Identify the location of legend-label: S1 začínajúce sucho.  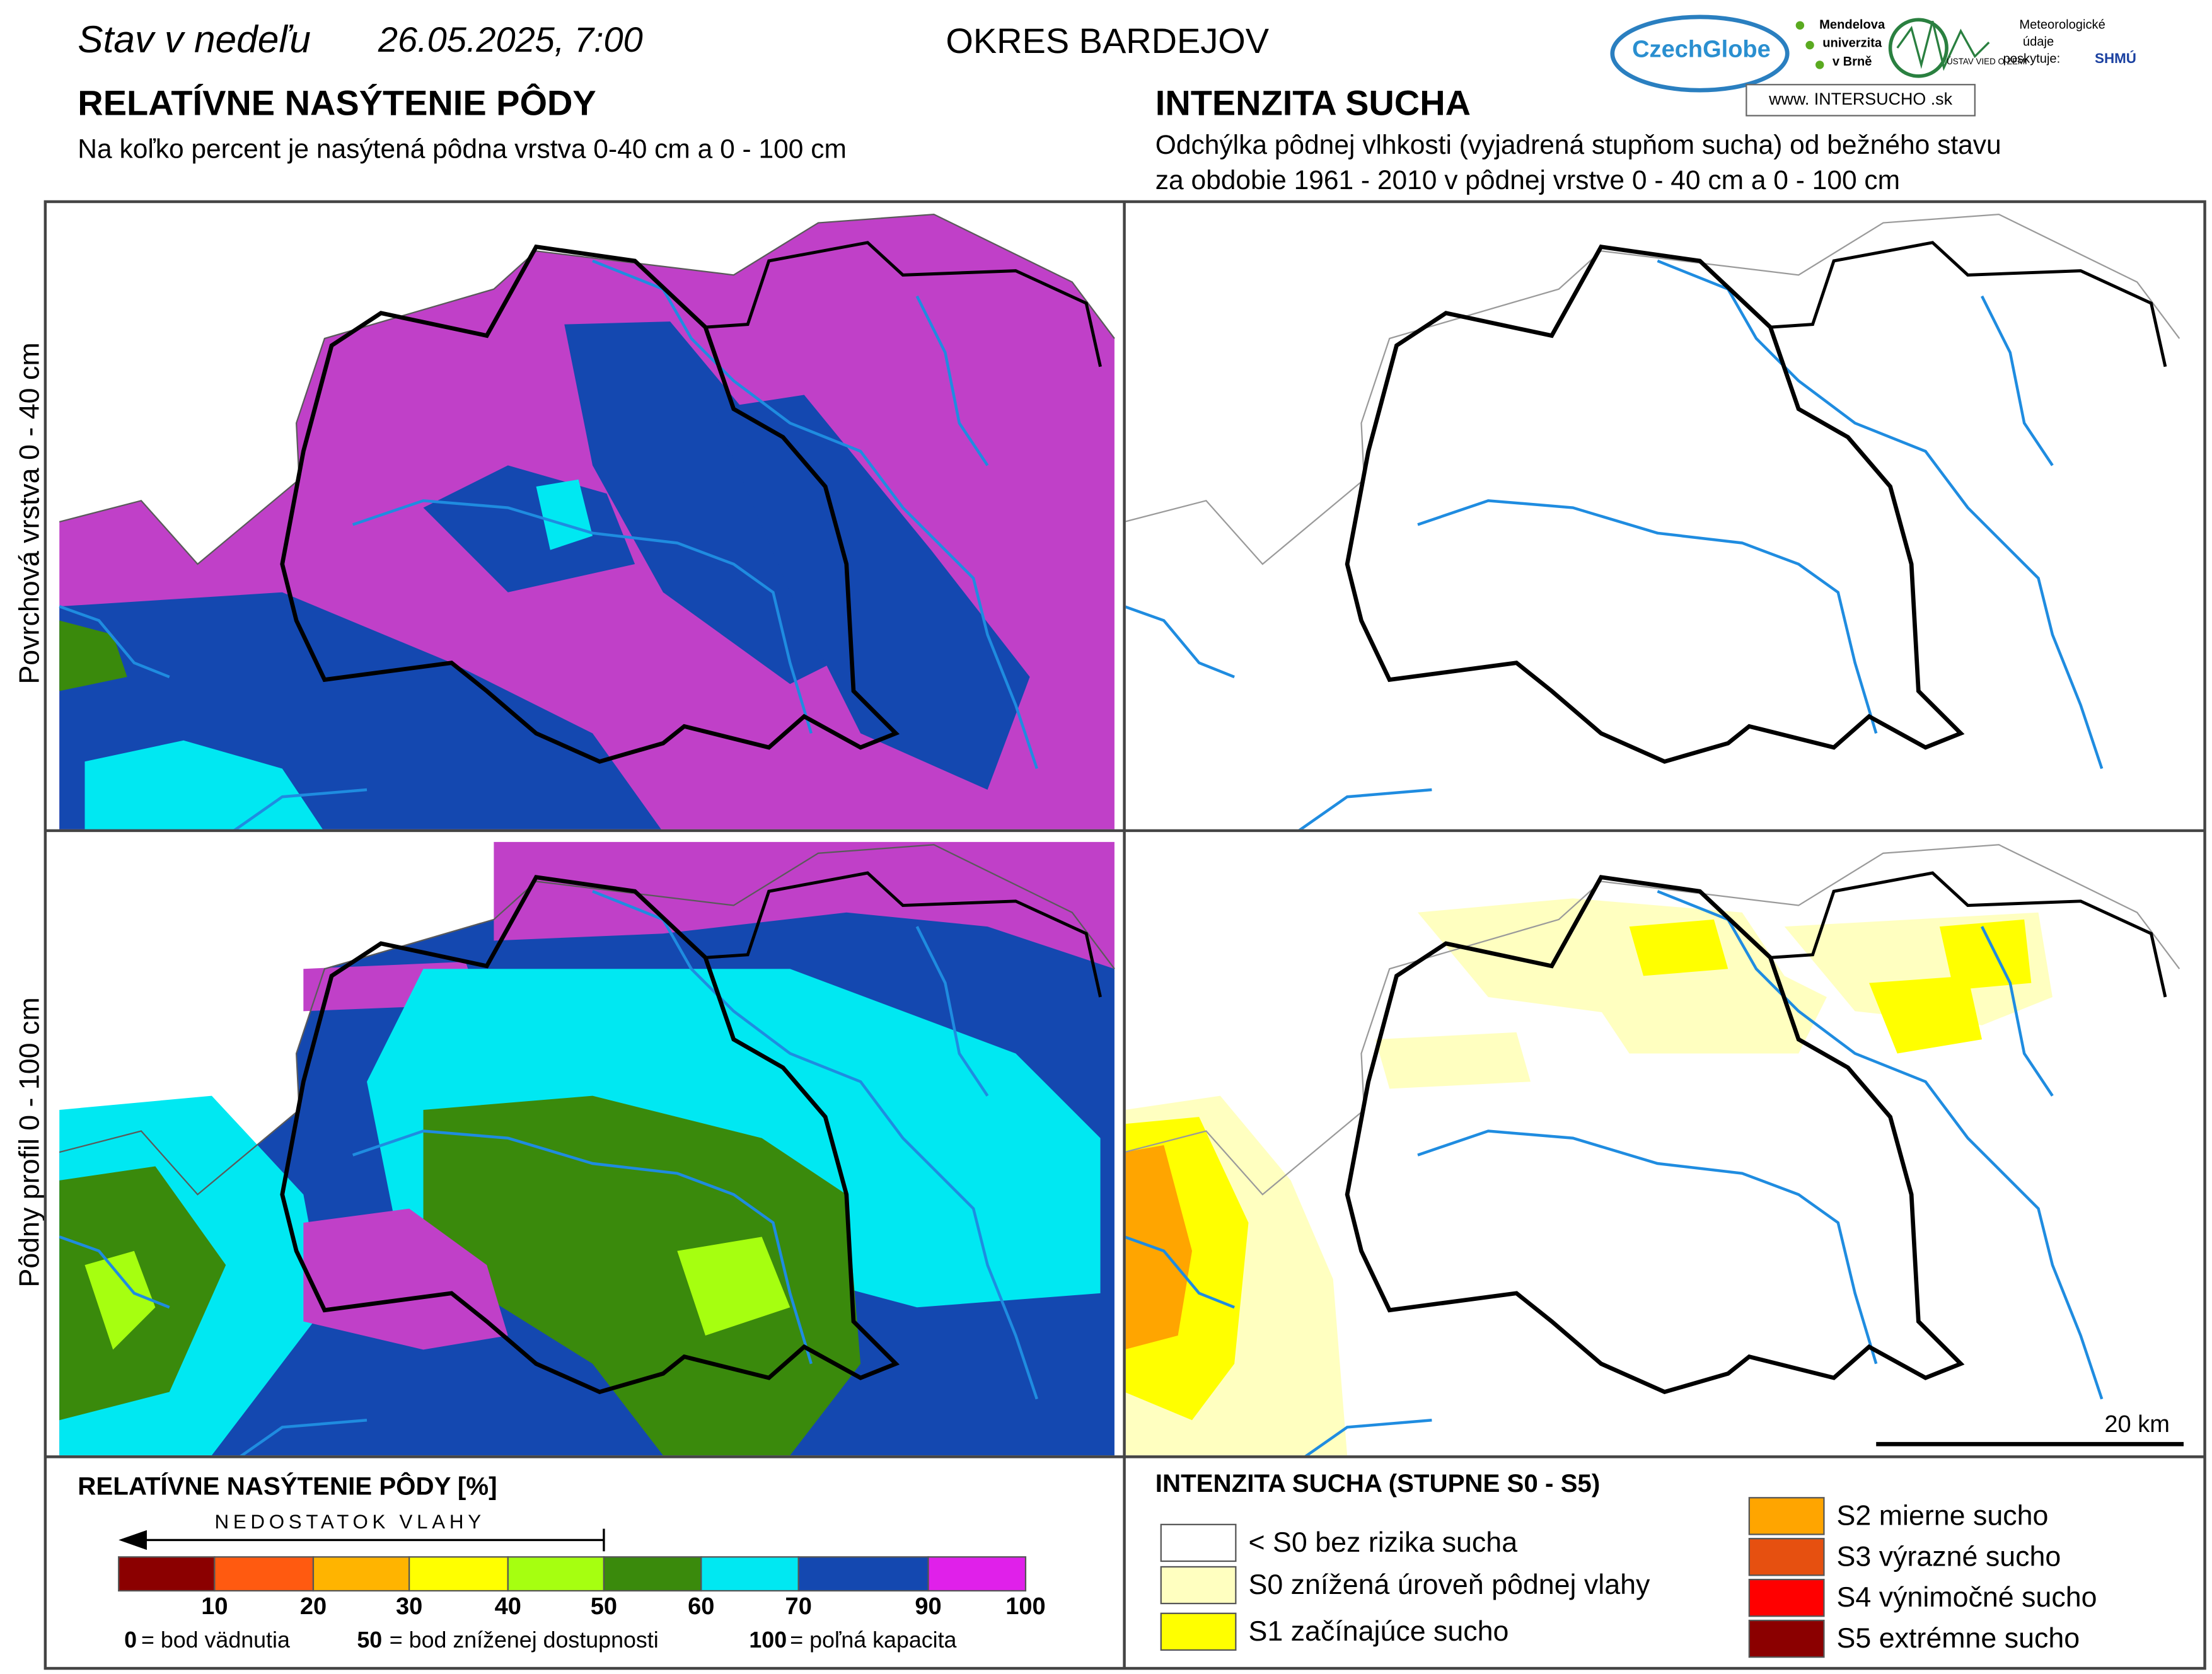
(1378, 1631).